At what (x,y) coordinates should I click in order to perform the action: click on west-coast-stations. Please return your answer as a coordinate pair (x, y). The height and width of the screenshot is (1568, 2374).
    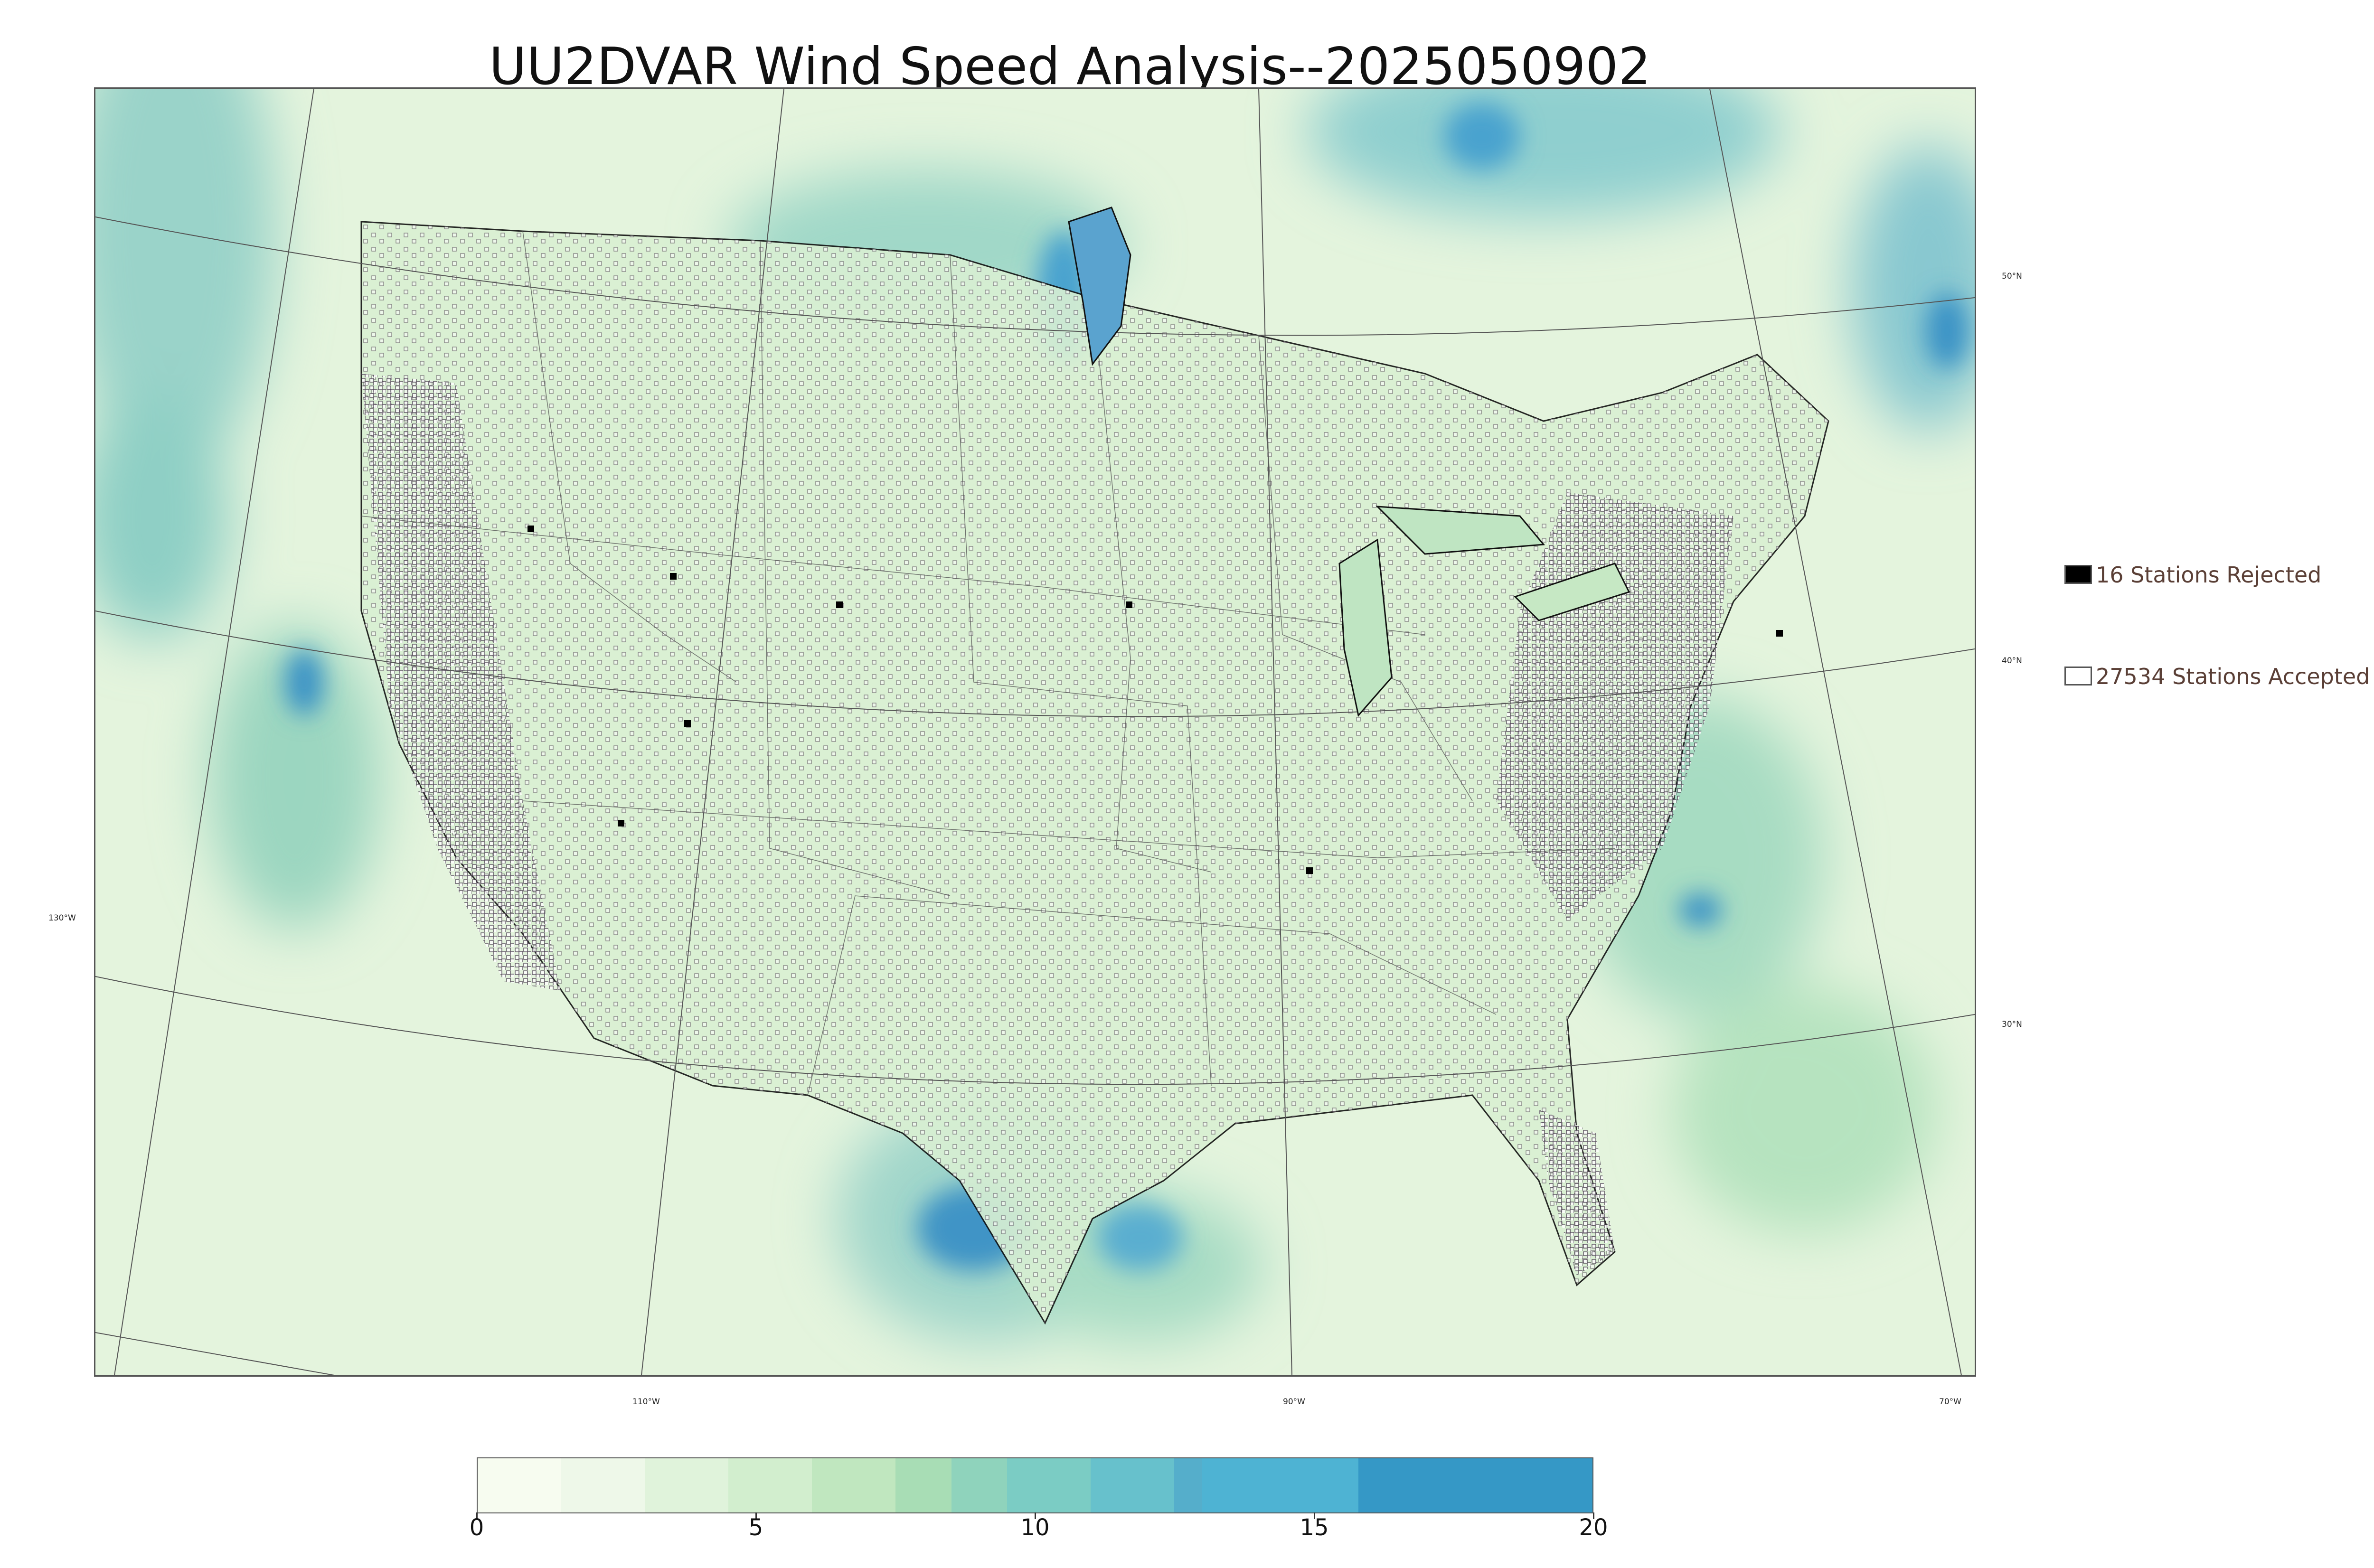
    Looking at the image, I should click on (461, 683).